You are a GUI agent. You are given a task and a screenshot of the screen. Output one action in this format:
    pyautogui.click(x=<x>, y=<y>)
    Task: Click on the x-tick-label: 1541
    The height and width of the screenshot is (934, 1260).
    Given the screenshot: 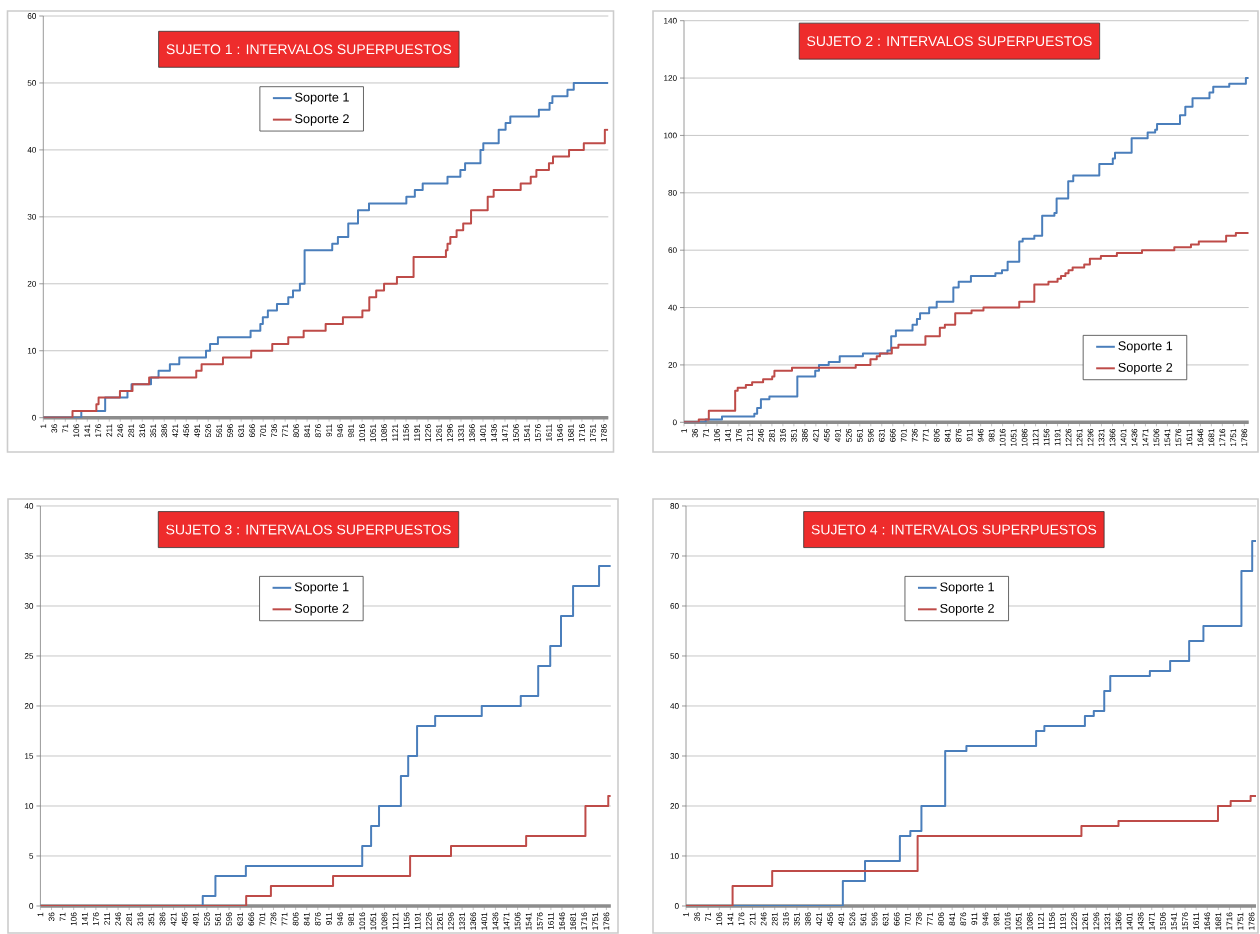 What is the action you would take?
    pyautogui.click(x=528, y=921)
    